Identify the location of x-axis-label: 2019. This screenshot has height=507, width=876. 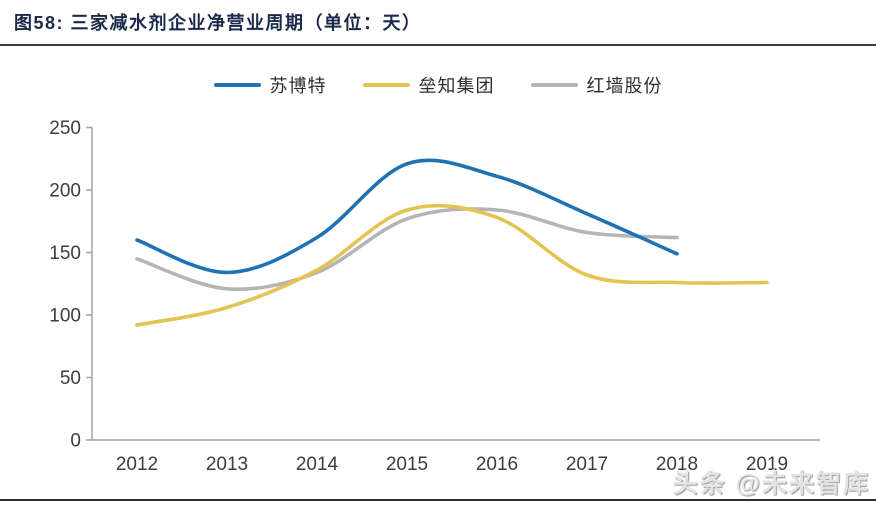
(767, 464).